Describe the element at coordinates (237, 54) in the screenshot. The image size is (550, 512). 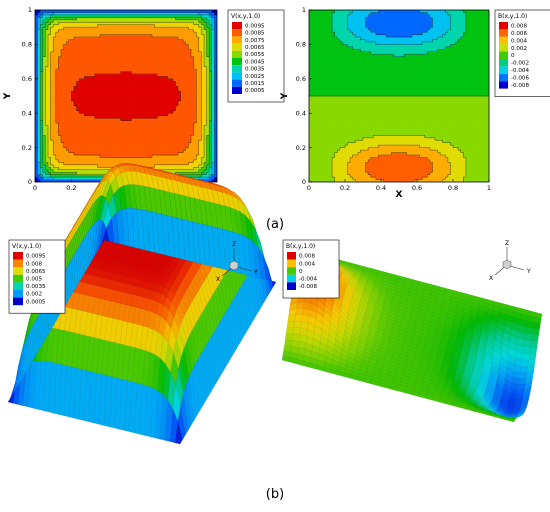
I see `legend-swatch` at that location.